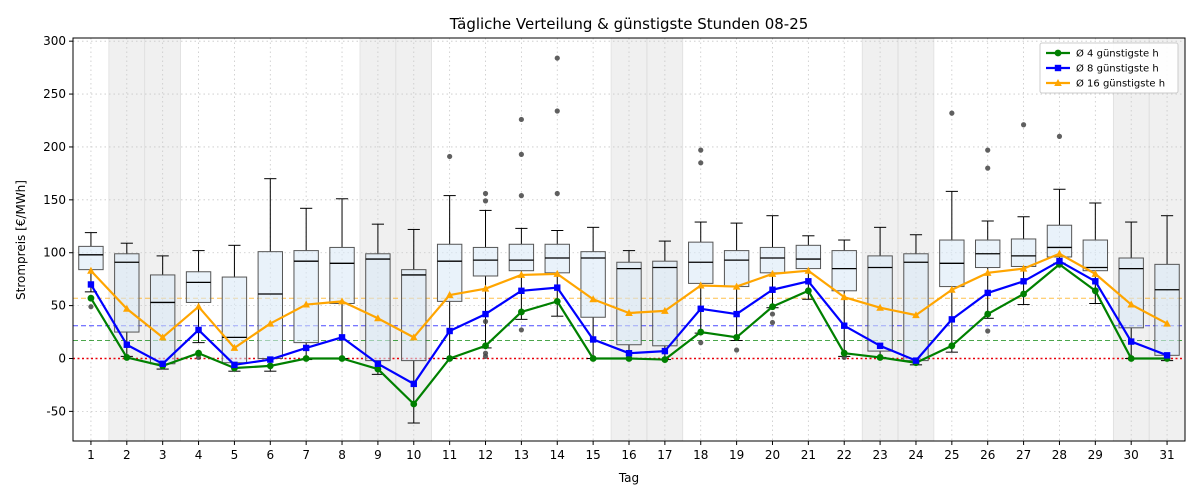 Image resolution: width=1200 pixels, height=504 pixels. What do you see at coordinates (1131, 455) in the screenshot?
I see `x-tick-label: 30` at bounding box center [1131, 455].